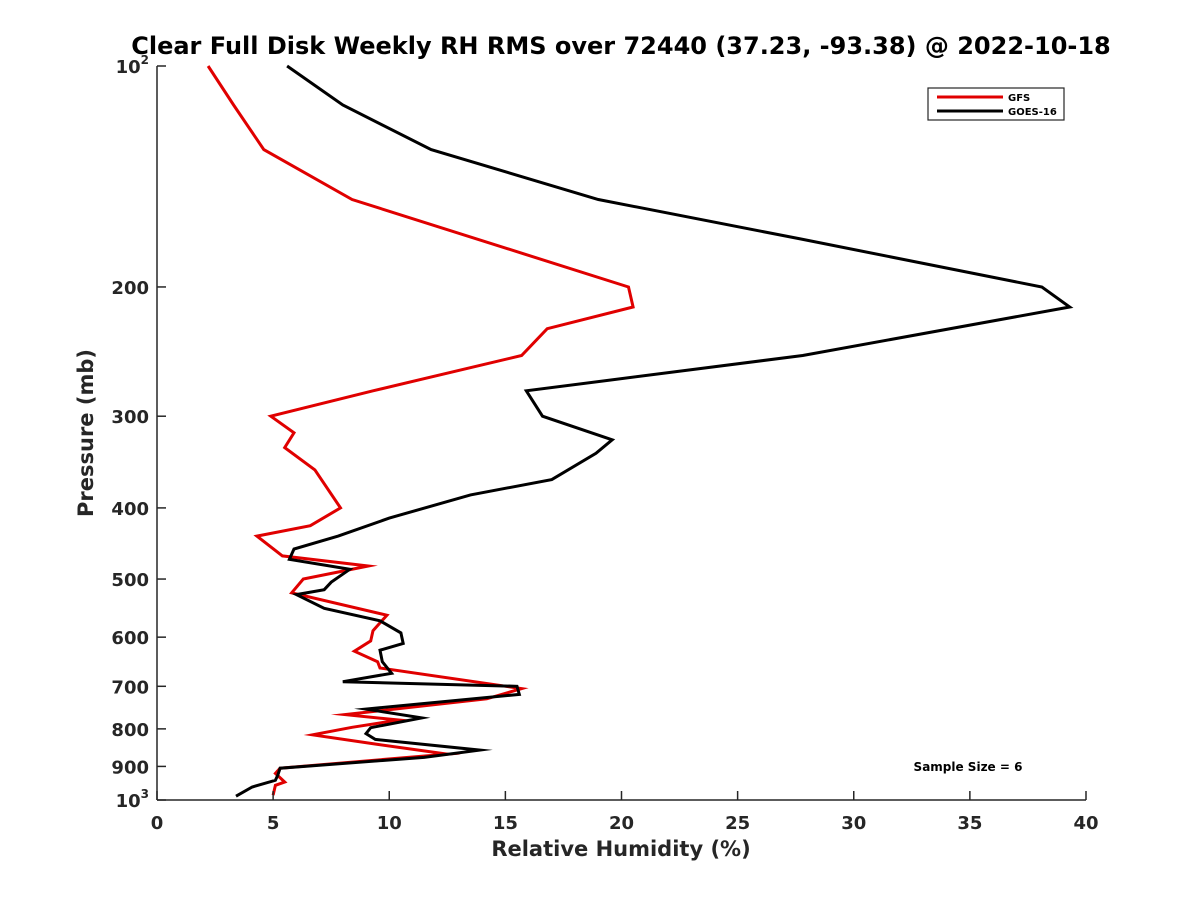 Image resolution: width=1200 pixels, height=900 pixels. I want to click on legend-label-goes-16: GOES-16, so click(1032, 112).